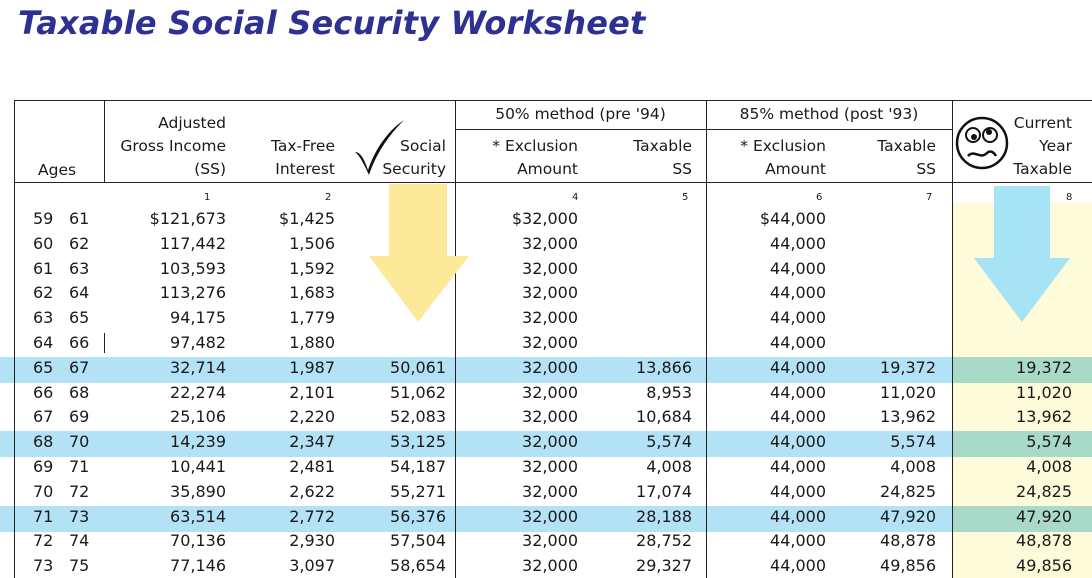  I want to click on column-number: 1, so click(207, 197).